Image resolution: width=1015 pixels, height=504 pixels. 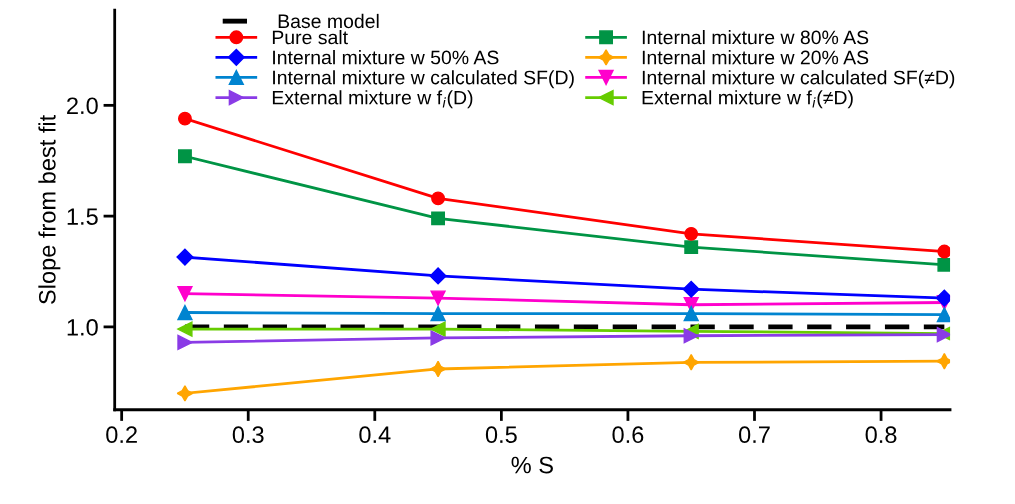 I want to click on legend-label: Internal mixture w calculated SF(≠D), so click(x=798, y=79).